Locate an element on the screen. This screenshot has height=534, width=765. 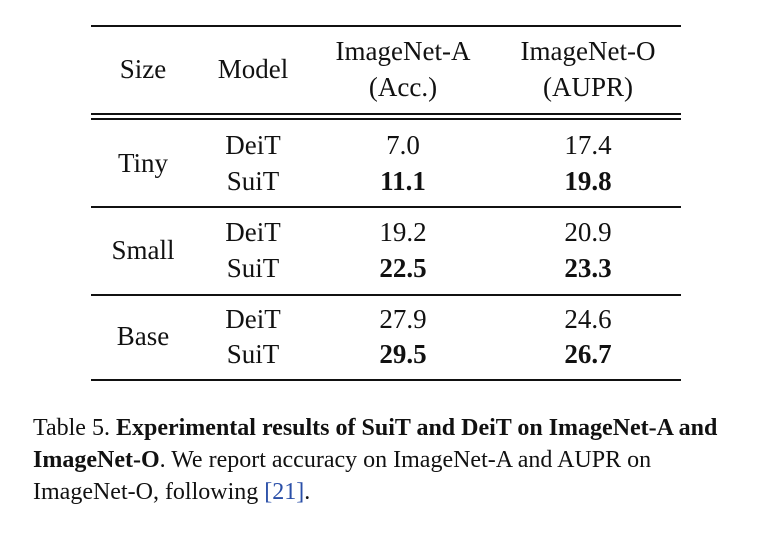
imagenet-a-cell-best: 22.5 is located at coordinates (403, 268).